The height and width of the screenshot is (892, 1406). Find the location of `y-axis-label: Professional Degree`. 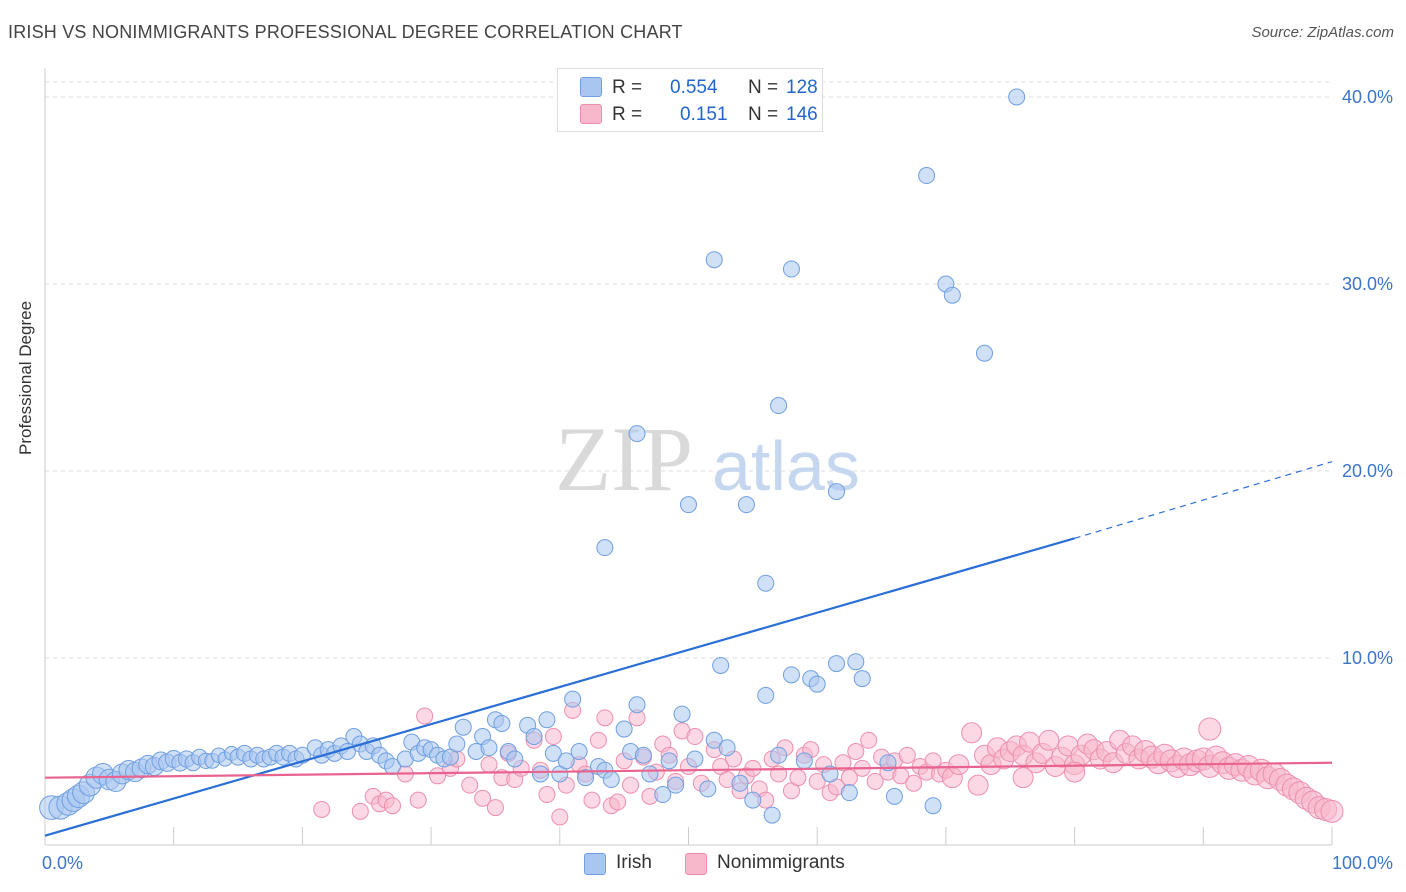

y-axis-label: Professional Degree is located at coordinates (25, 377).